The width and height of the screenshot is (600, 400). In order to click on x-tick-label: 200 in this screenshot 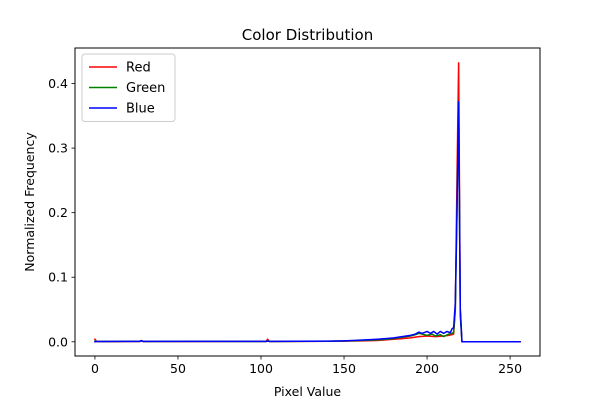, I will do `click(427, 368)`.